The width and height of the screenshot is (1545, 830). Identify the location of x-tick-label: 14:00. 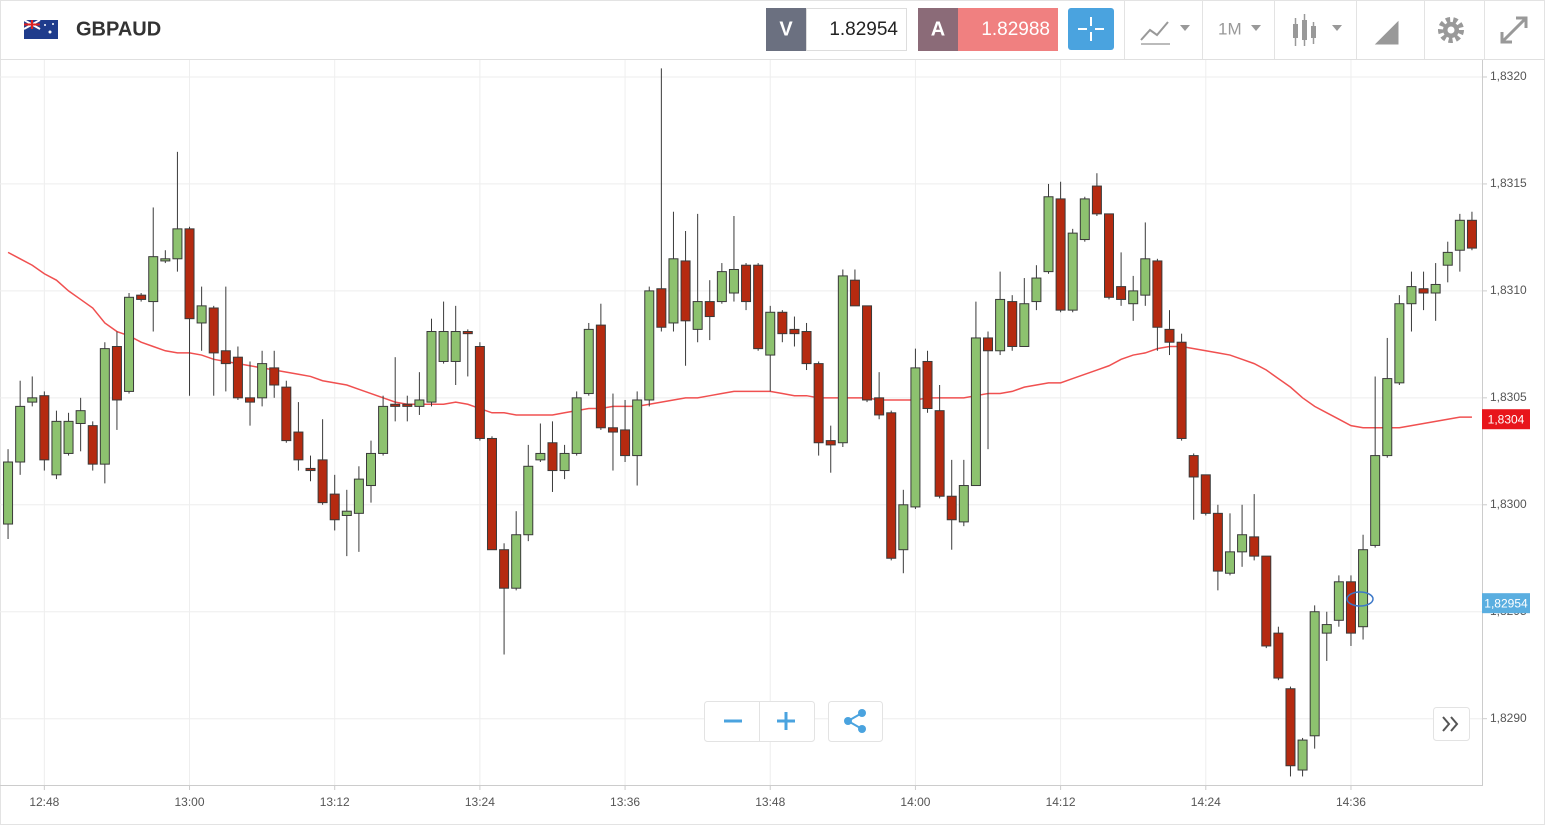
(915, 802).